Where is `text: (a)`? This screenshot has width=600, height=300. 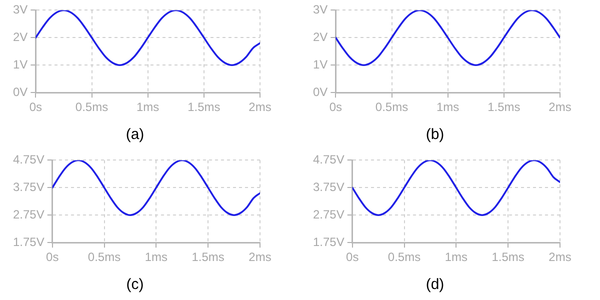
text: (a) is located at coordinates (135, 135).